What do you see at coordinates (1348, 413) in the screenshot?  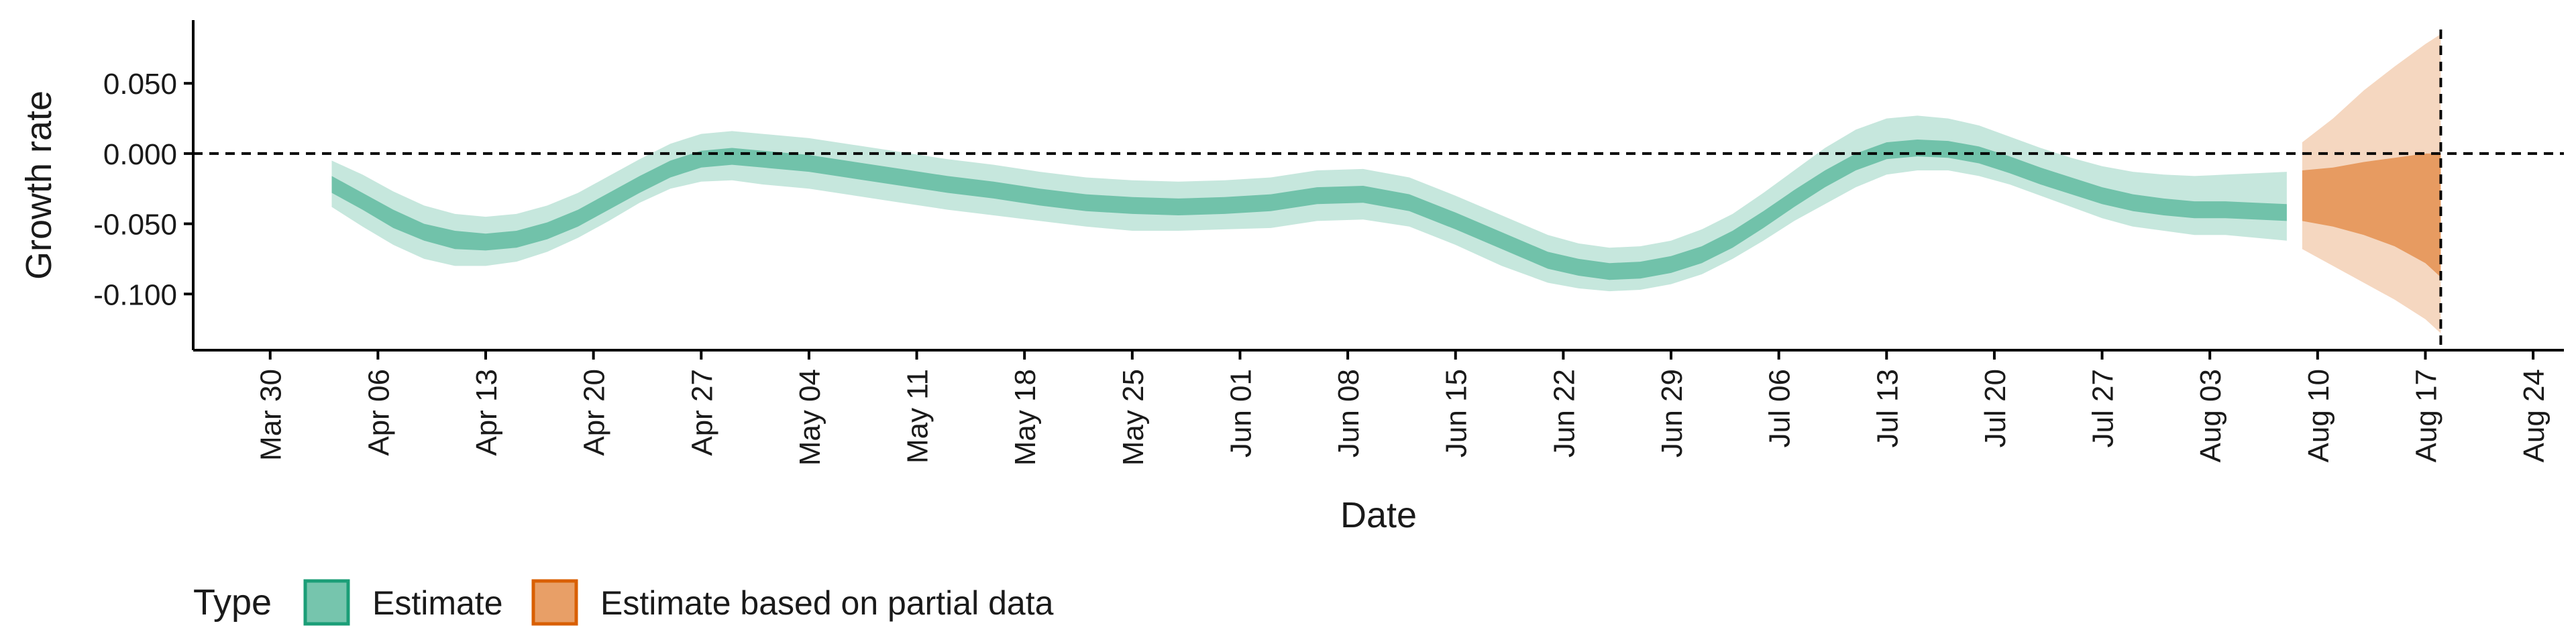 I see `x-tick-label: Jun 08` at bounding box center [1348, 413].